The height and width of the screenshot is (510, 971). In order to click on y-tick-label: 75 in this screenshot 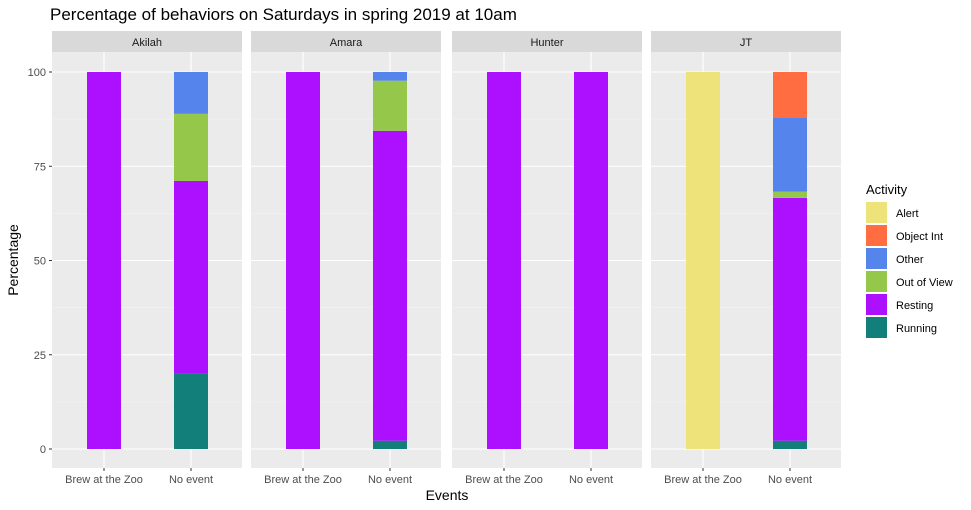, I will do `click(40, 167)`.